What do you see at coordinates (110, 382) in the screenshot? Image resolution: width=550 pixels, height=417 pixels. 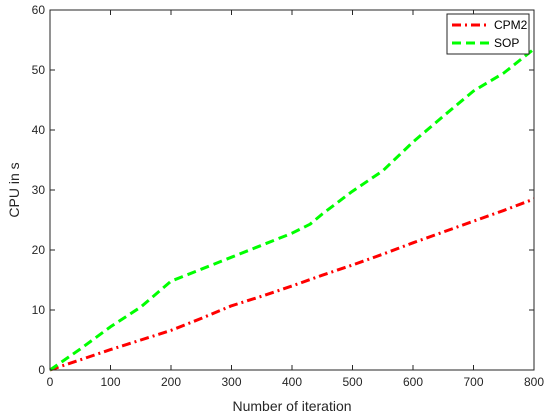 I see `x-tick-label: 100` at bounding box center [110, 382].